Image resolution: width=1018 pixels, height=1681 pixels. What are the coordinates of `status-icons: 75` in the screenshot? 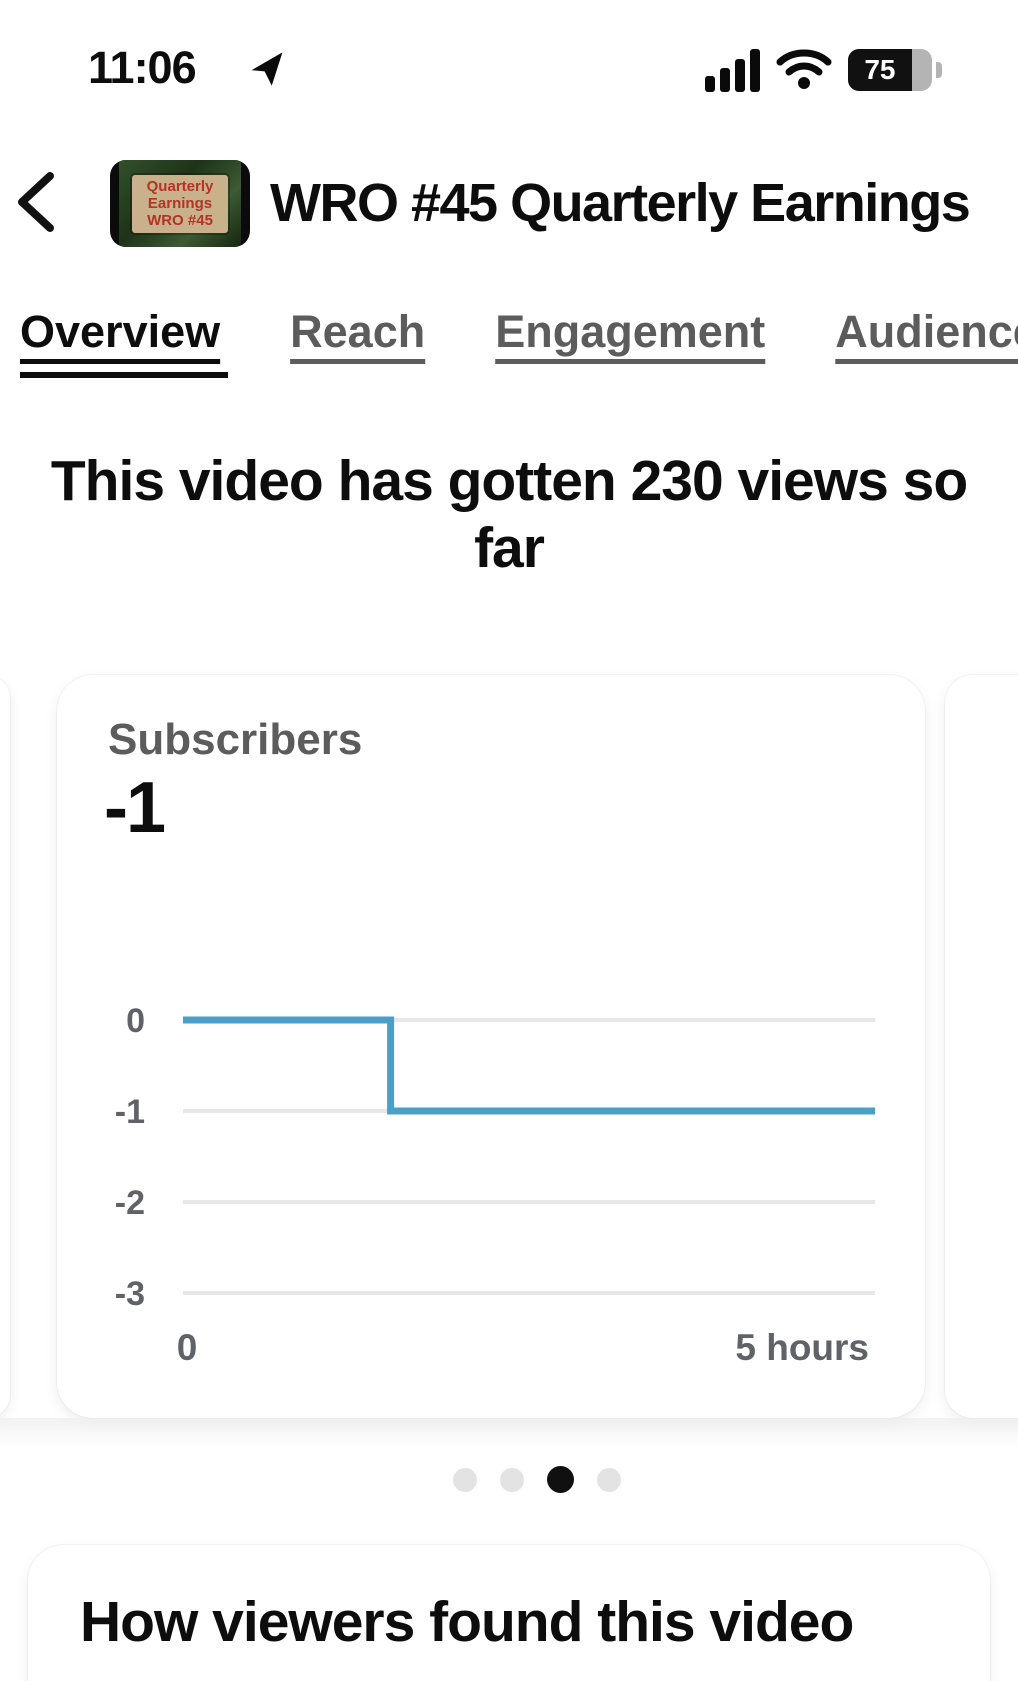 It's located at (823, 70).